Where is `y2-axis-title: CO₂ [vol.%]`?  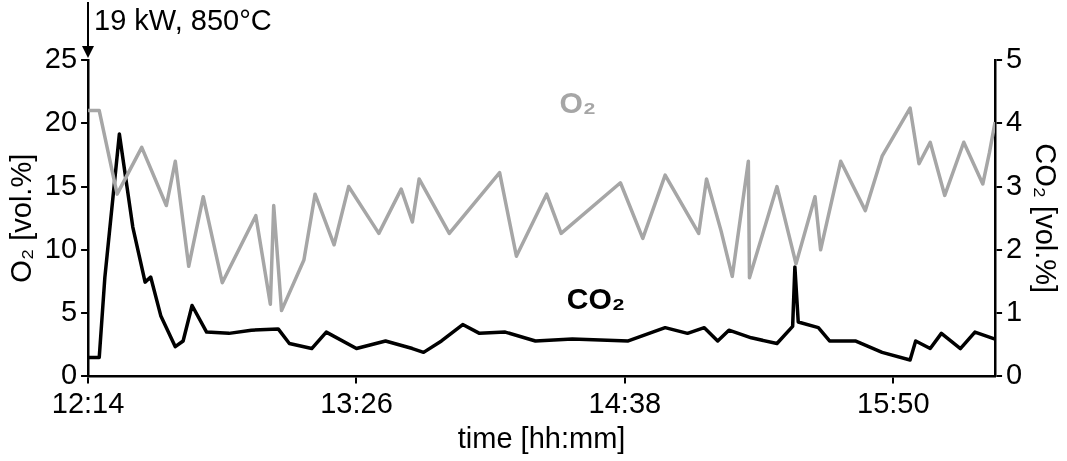
y2-axis-title: CO₂ [vol.%] is located at coordinates (1045, 218).